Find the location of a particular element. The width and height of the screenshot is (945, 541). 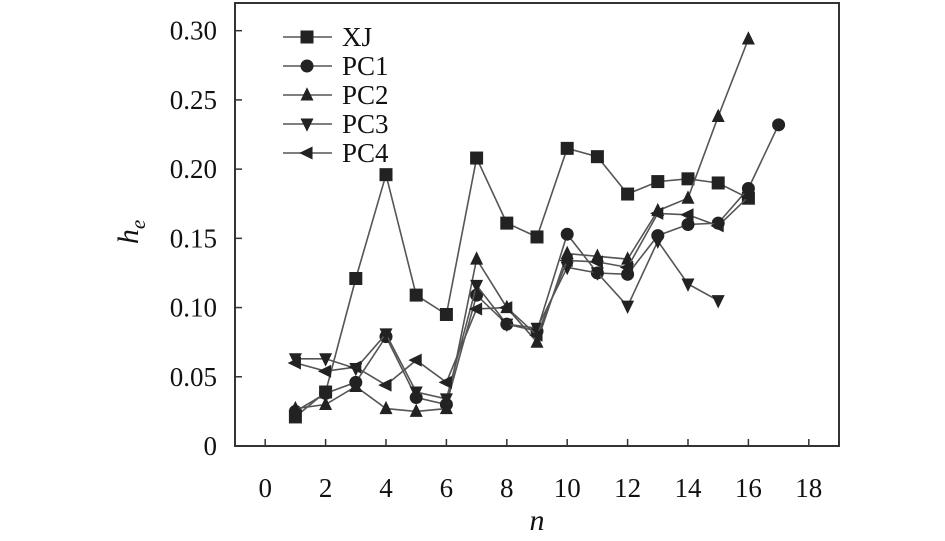

y-tick-label: 0.15 is located at coordinates (193, 238).